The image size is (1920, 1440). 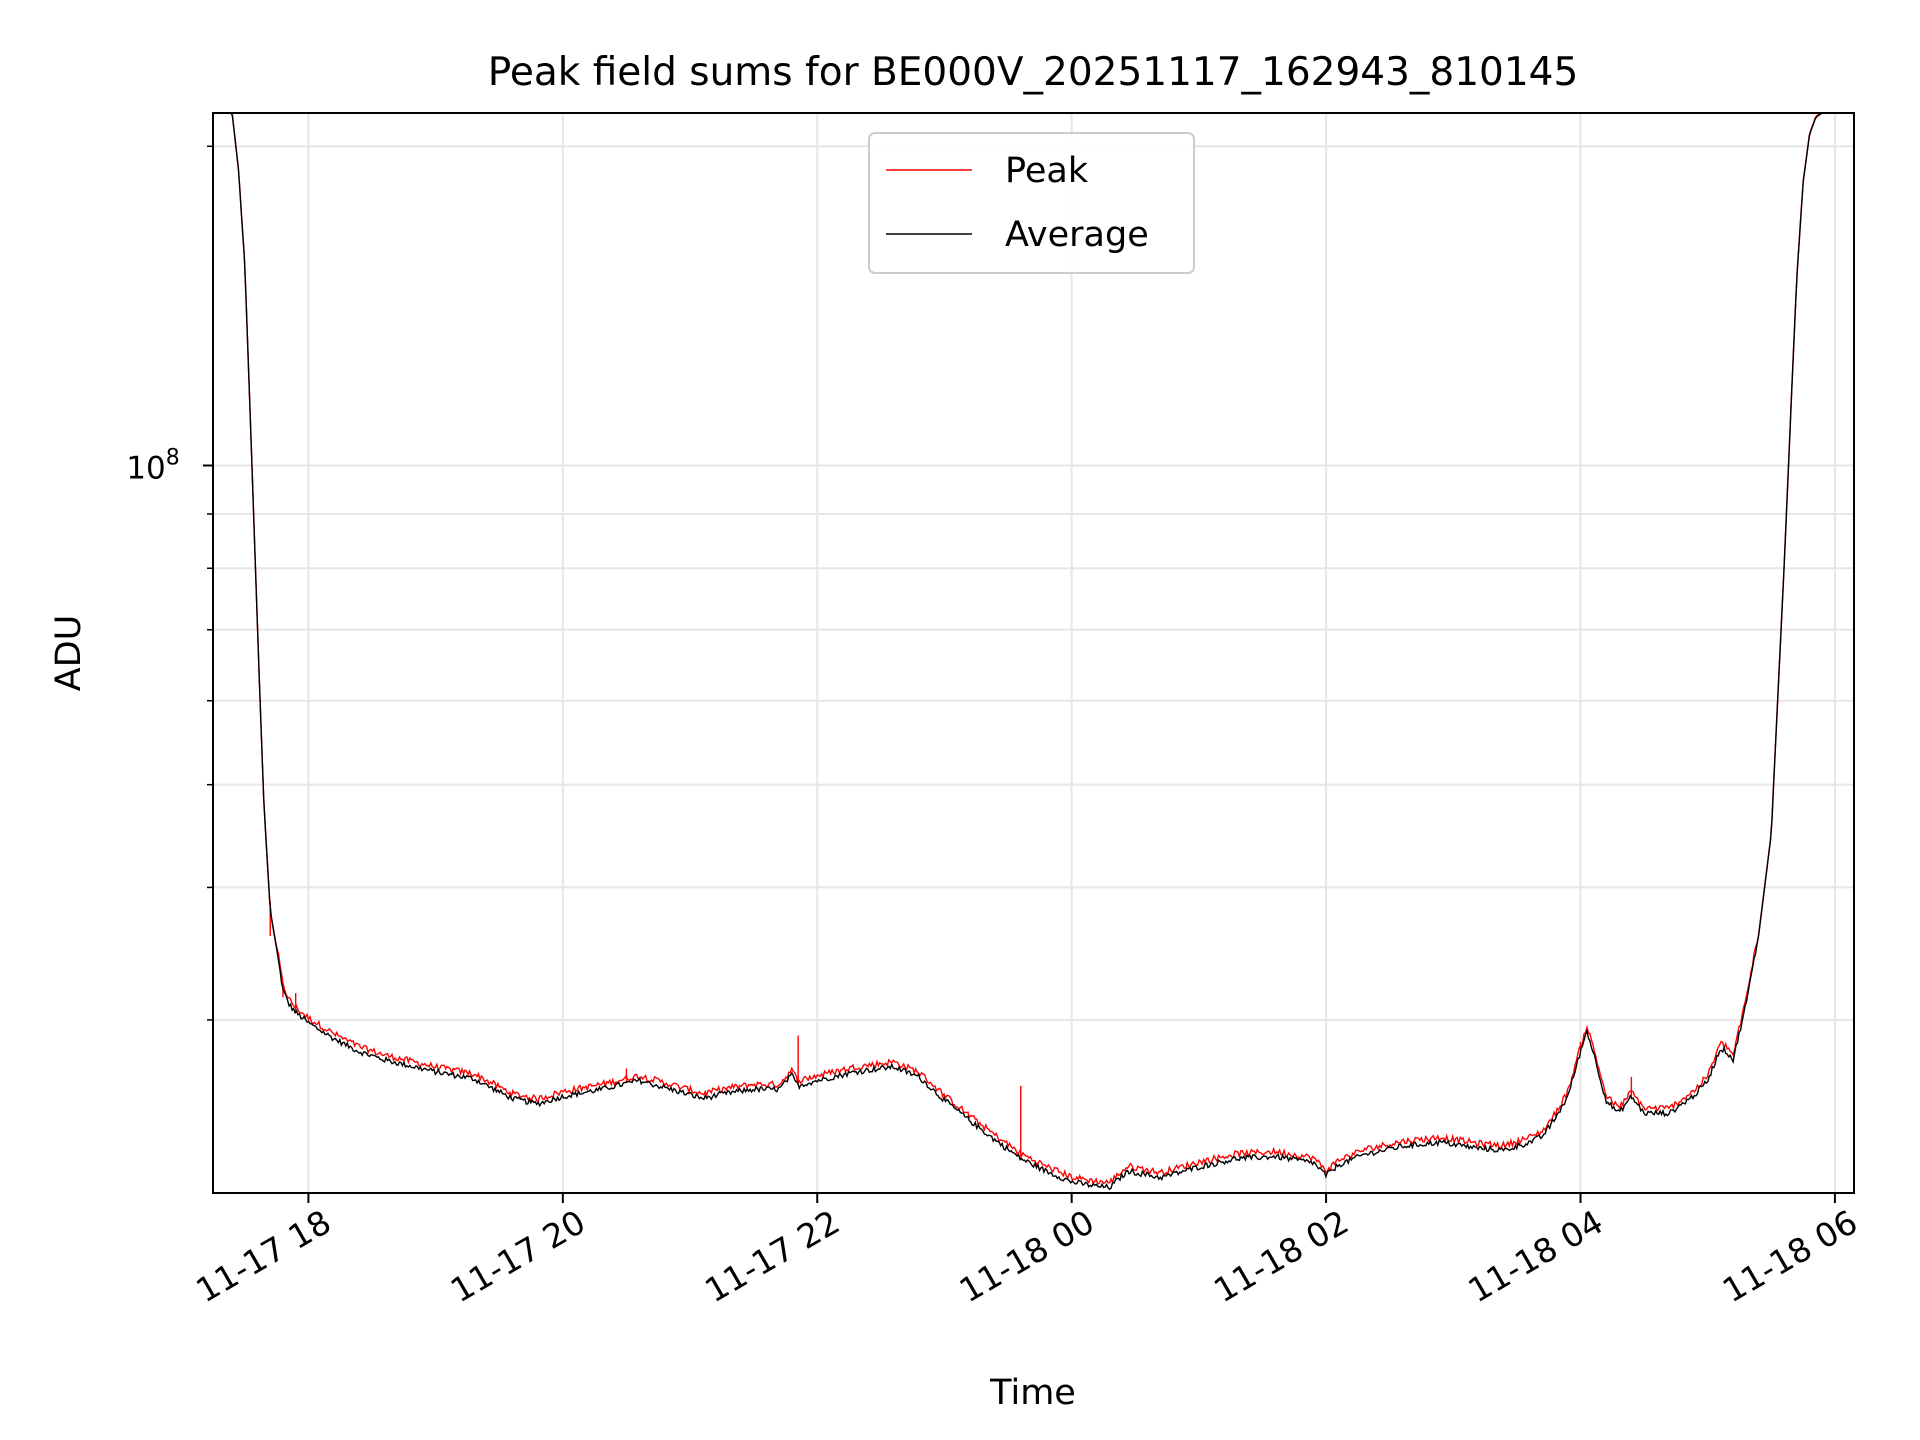 What do you see at coordinates (772, 1256) in the screenshot?
I see `x-tick-label: 11-17 22` at bounding box center [772, 1256].